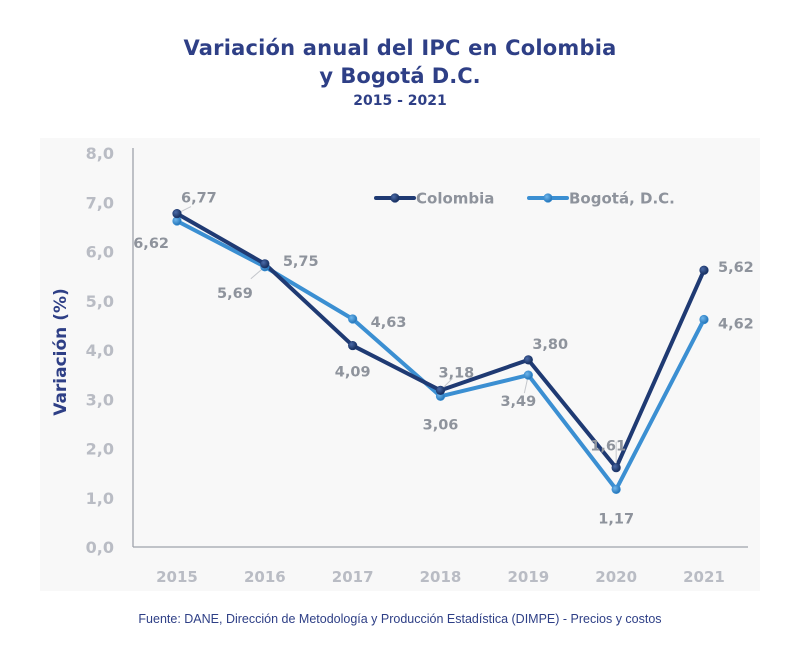 This screenshot has width=800, height=666. I want to click on x-tick-label: 2021, so click(704, 577).